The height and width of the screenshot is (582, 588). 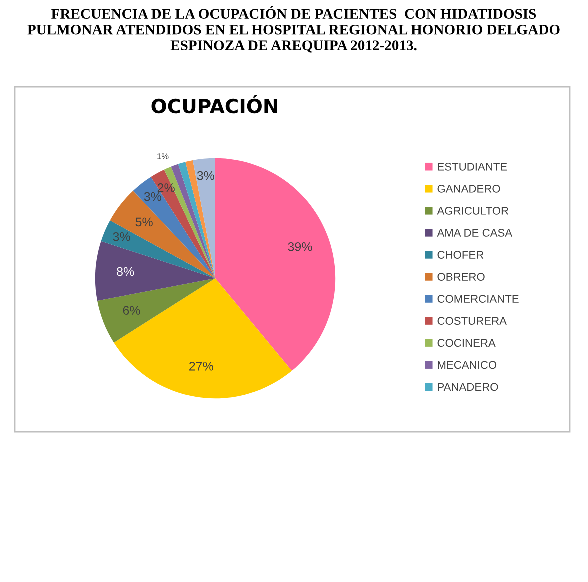 What do you see at coordinates (461, 255) in the screenshot?
I see `legend-label: CHOFER` at bounding box center [461, 255].